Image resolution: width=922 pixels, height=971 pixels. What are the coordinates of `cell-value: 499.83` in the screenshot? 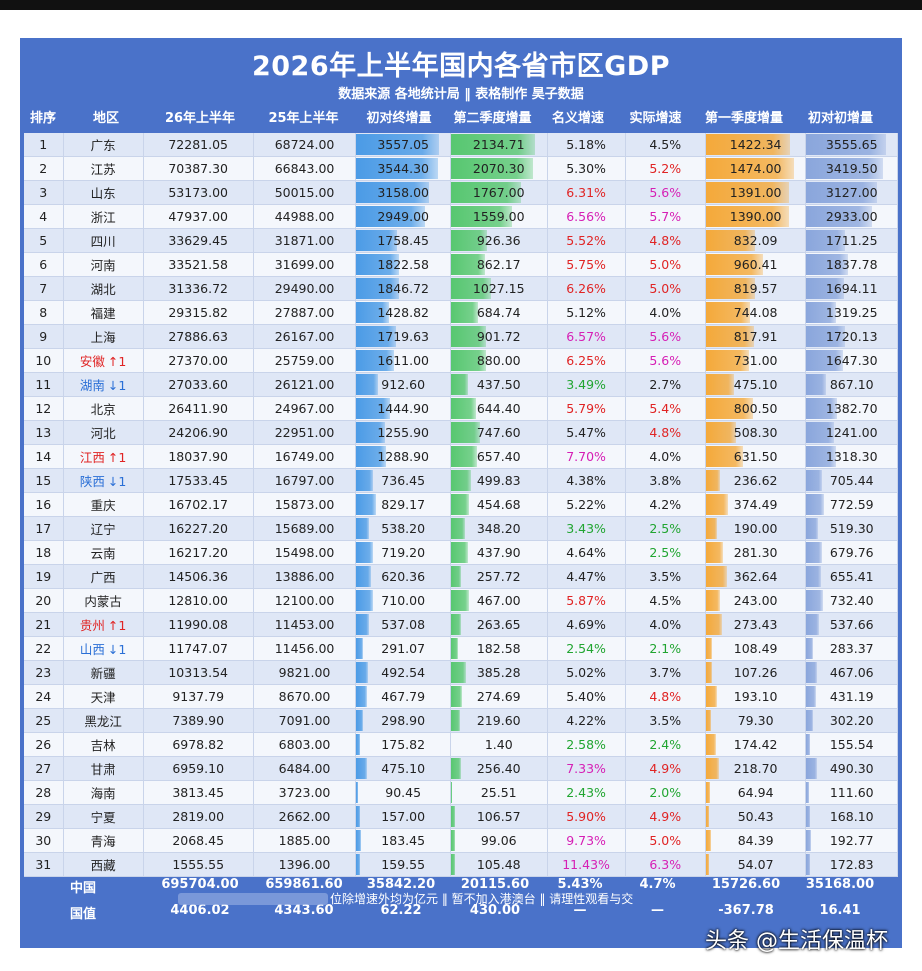 It's located at (498, 480).